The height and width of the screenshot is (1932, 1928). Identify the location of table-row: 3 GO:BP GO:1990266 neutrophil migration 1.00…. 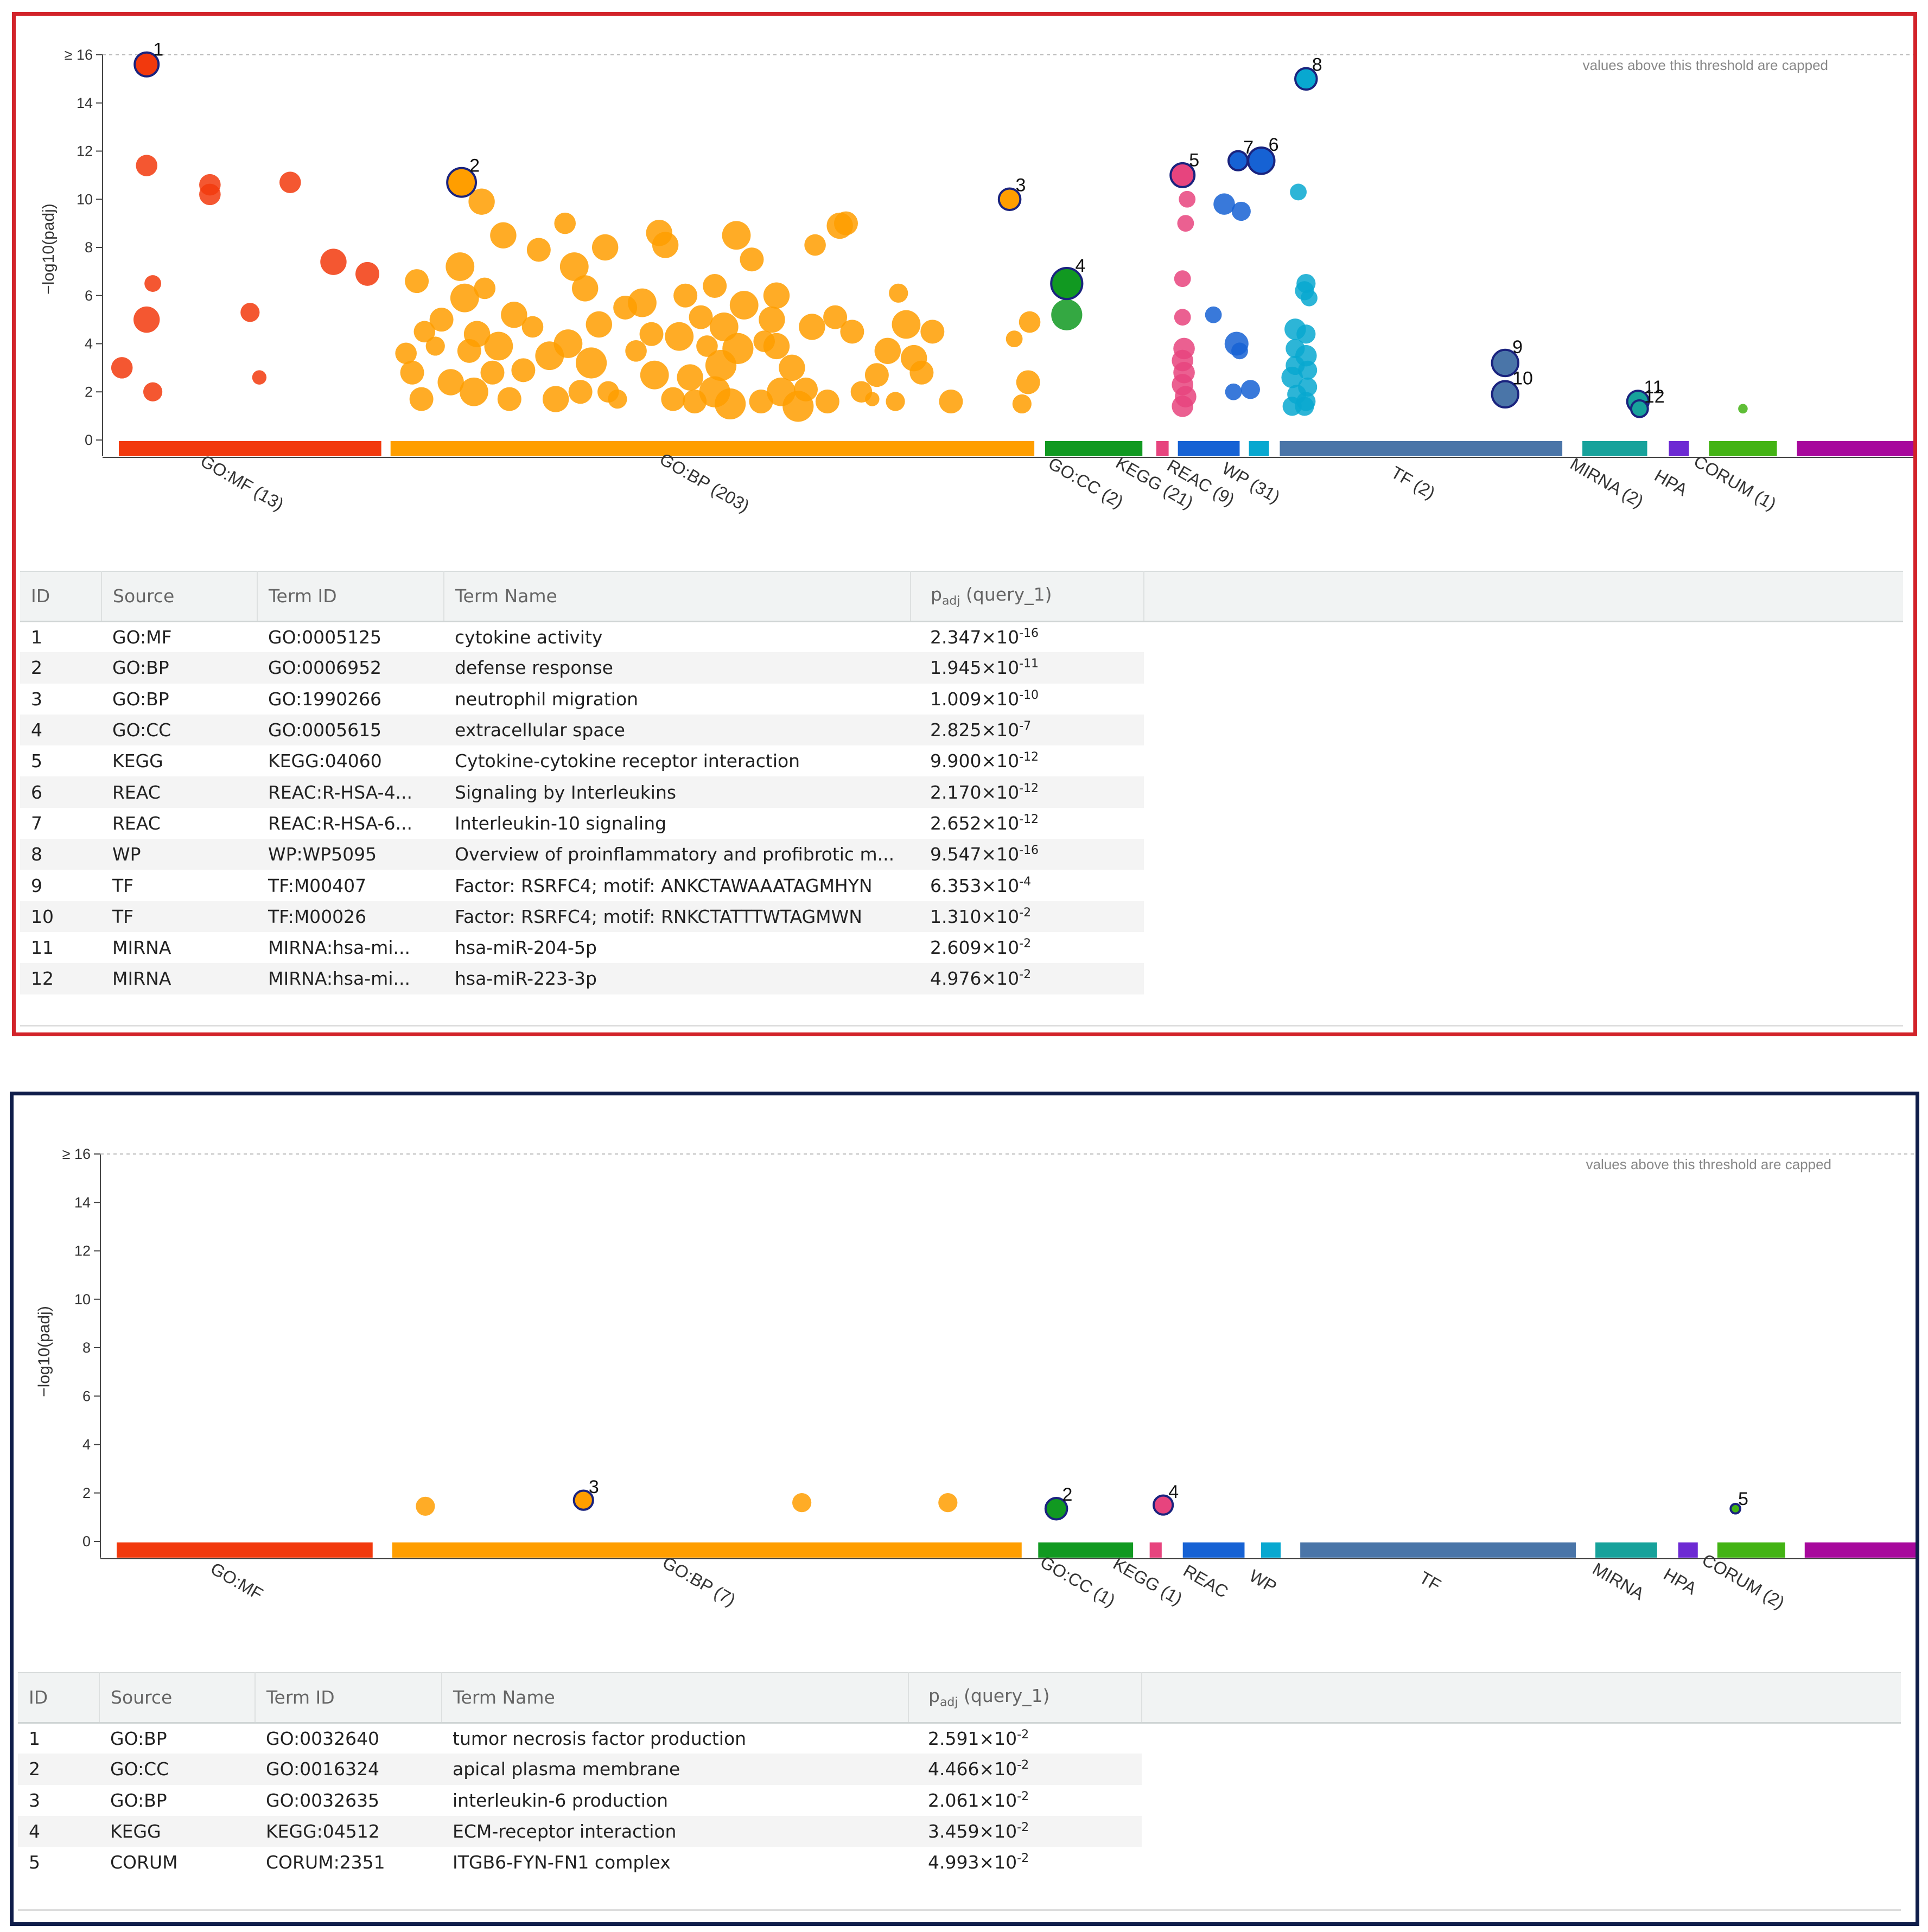
(961, 699).